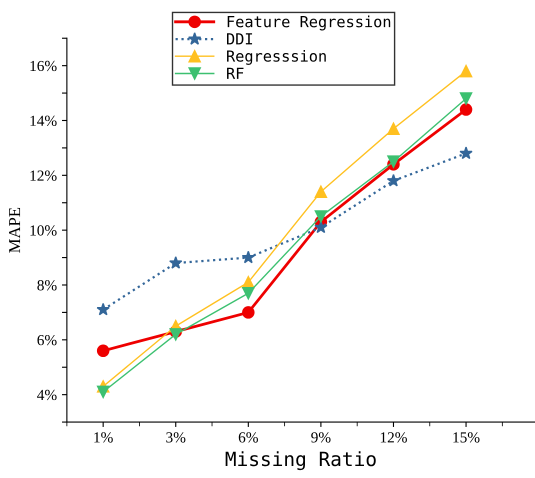  What do you see at coordinates (309, 23) in the screenshot?
I see `legend-label: Feature Regression` at bounding box center [309, 23].